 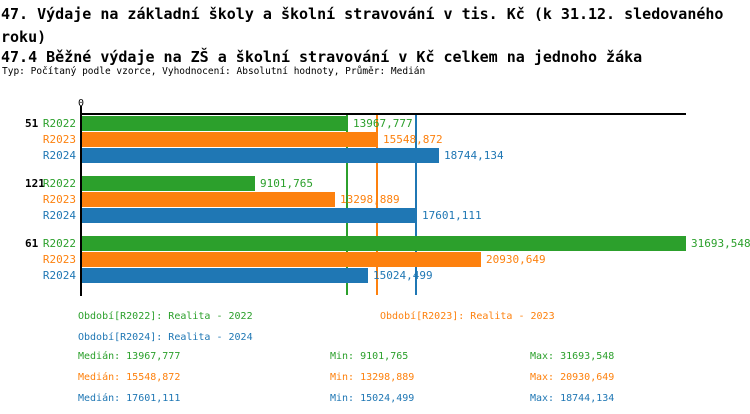 I want to click on stats-min-0: Min: 9101,765, so click(x=369, y=356).